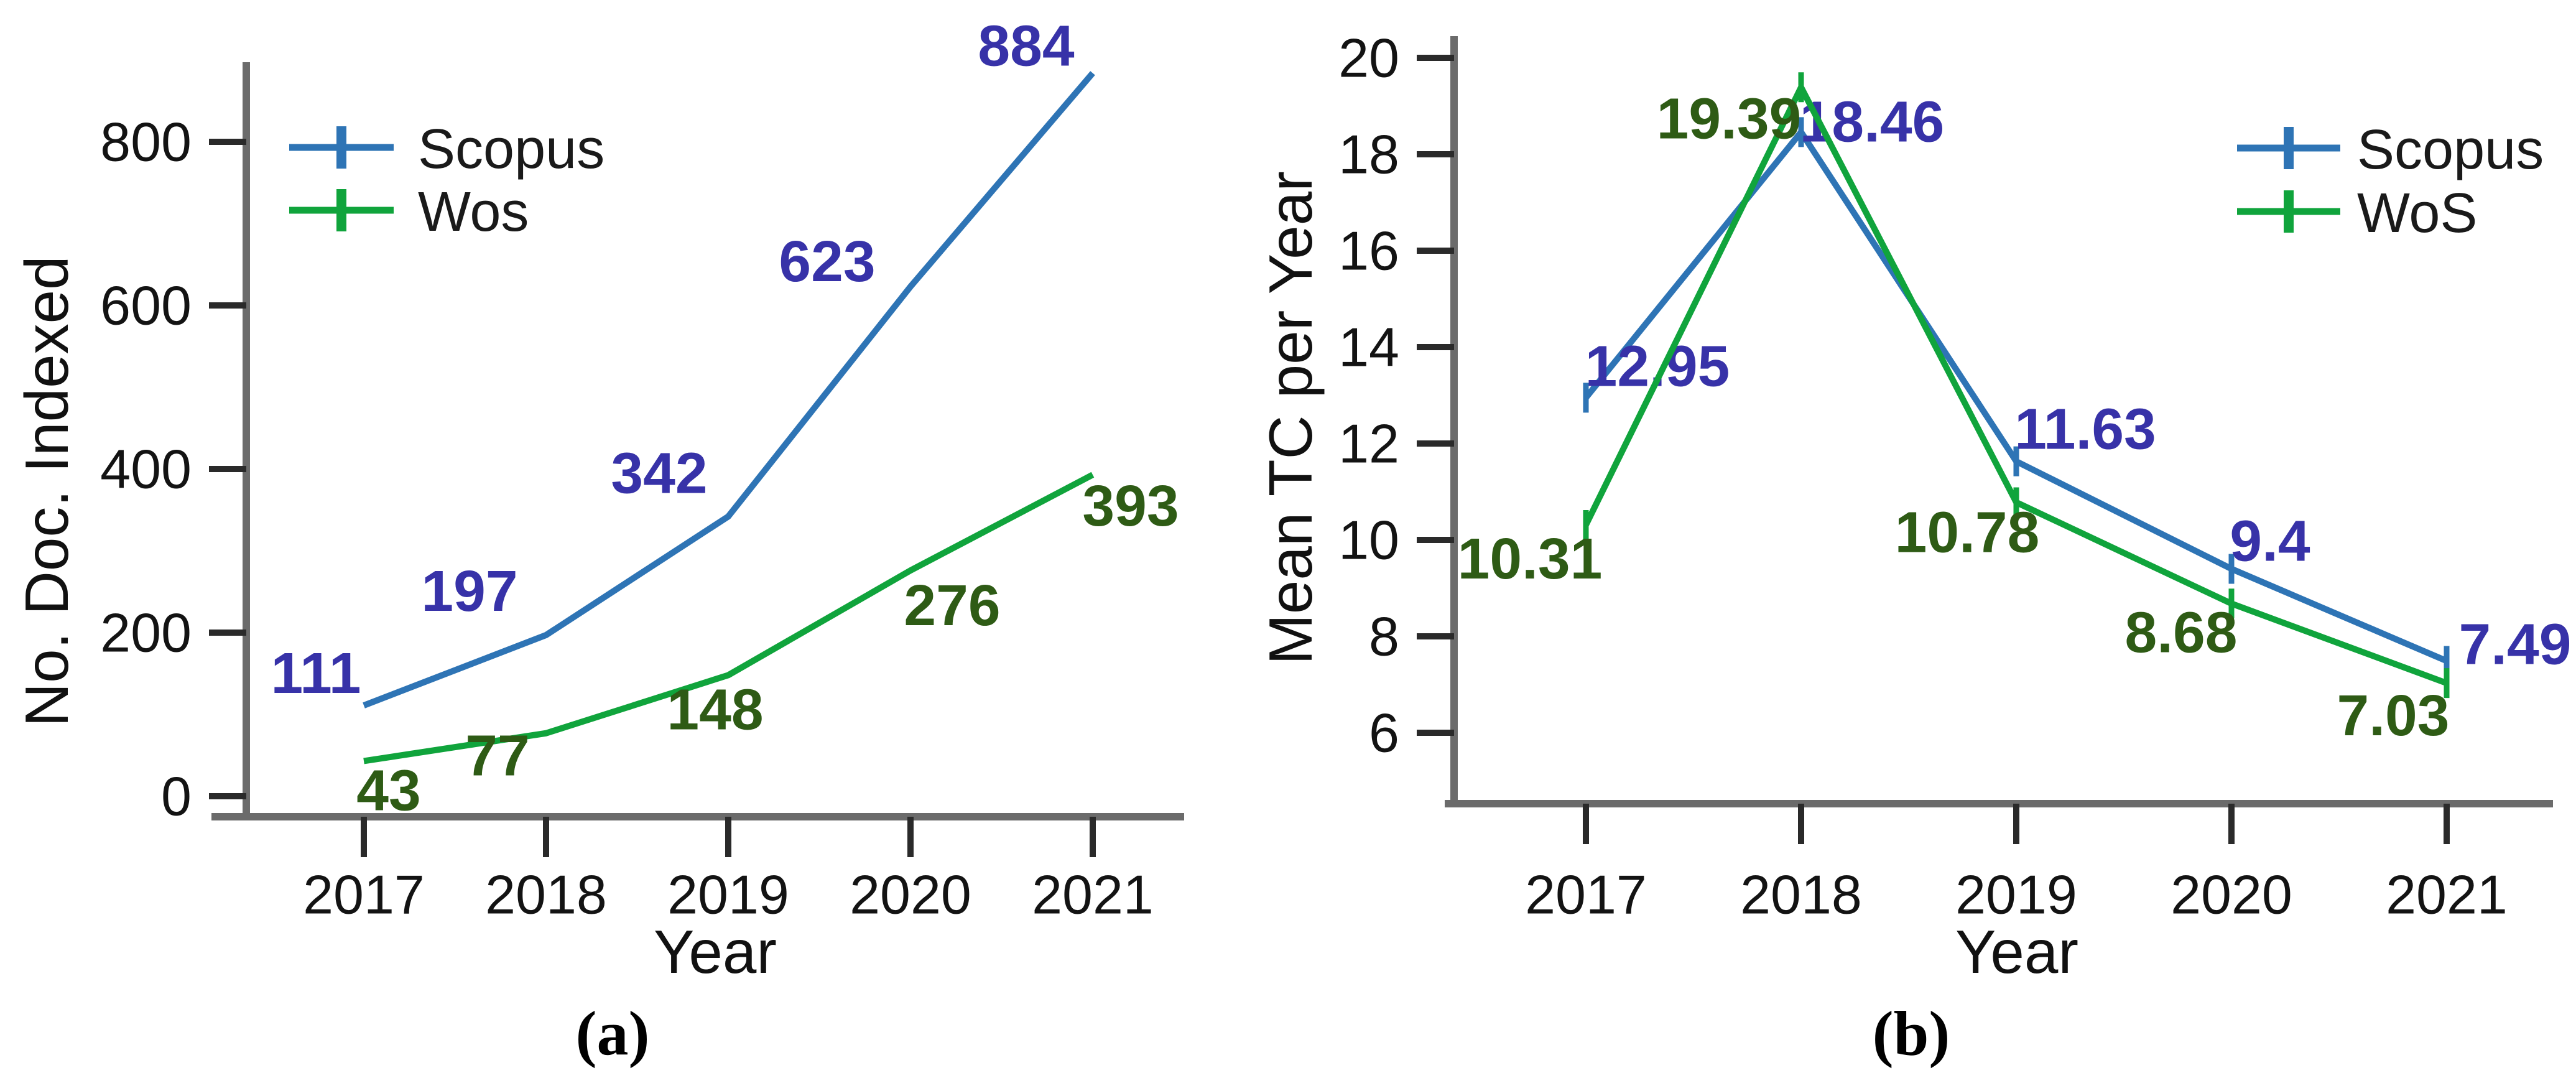 This screenshot has width=2576, height=1078. I want to click on data-point-label: 9.4, so click(2270, 541).